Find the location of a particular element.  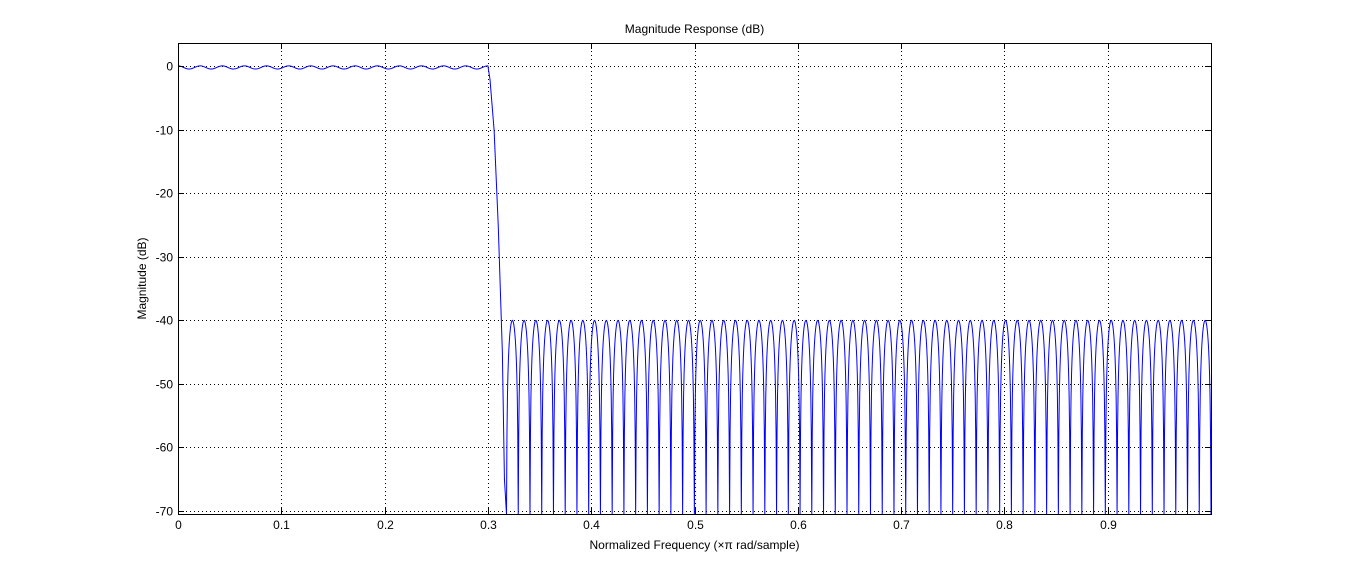

x-axis-label: Normalized Frequency (×π rad/sample) is located at coordinates (694, 545).